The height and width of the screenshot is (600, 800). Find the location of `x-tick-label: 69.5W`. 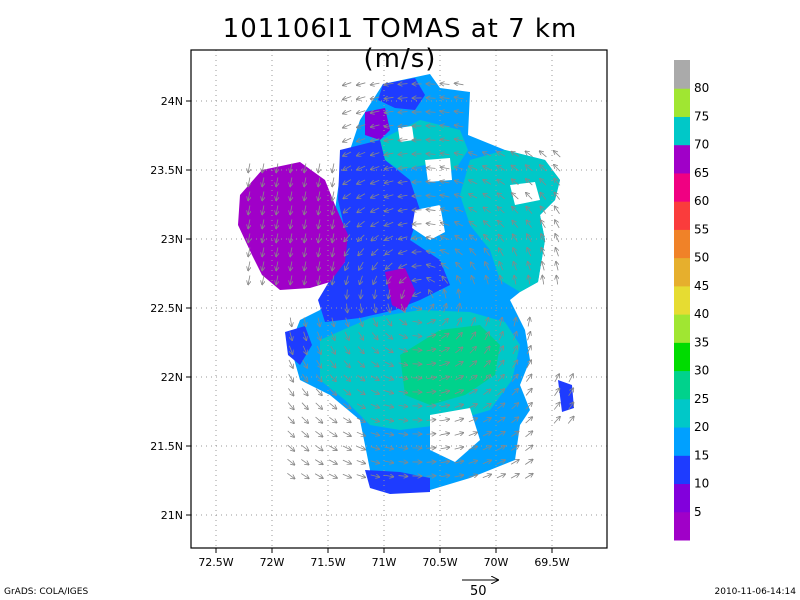

x-tick-label: 69.5W is located at coordinates (551, 562).